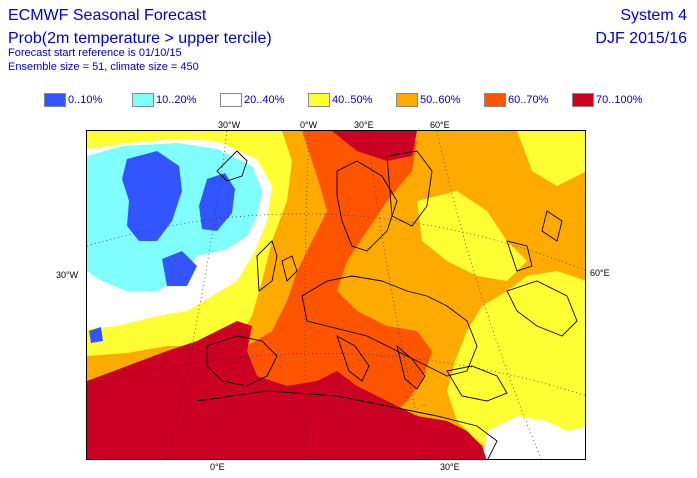 The width and height of the screenshot is (697, 478). Describe the element at coordinates (440, 125) in the screenshot. I see `coord-label-top: 60°E` at that location.